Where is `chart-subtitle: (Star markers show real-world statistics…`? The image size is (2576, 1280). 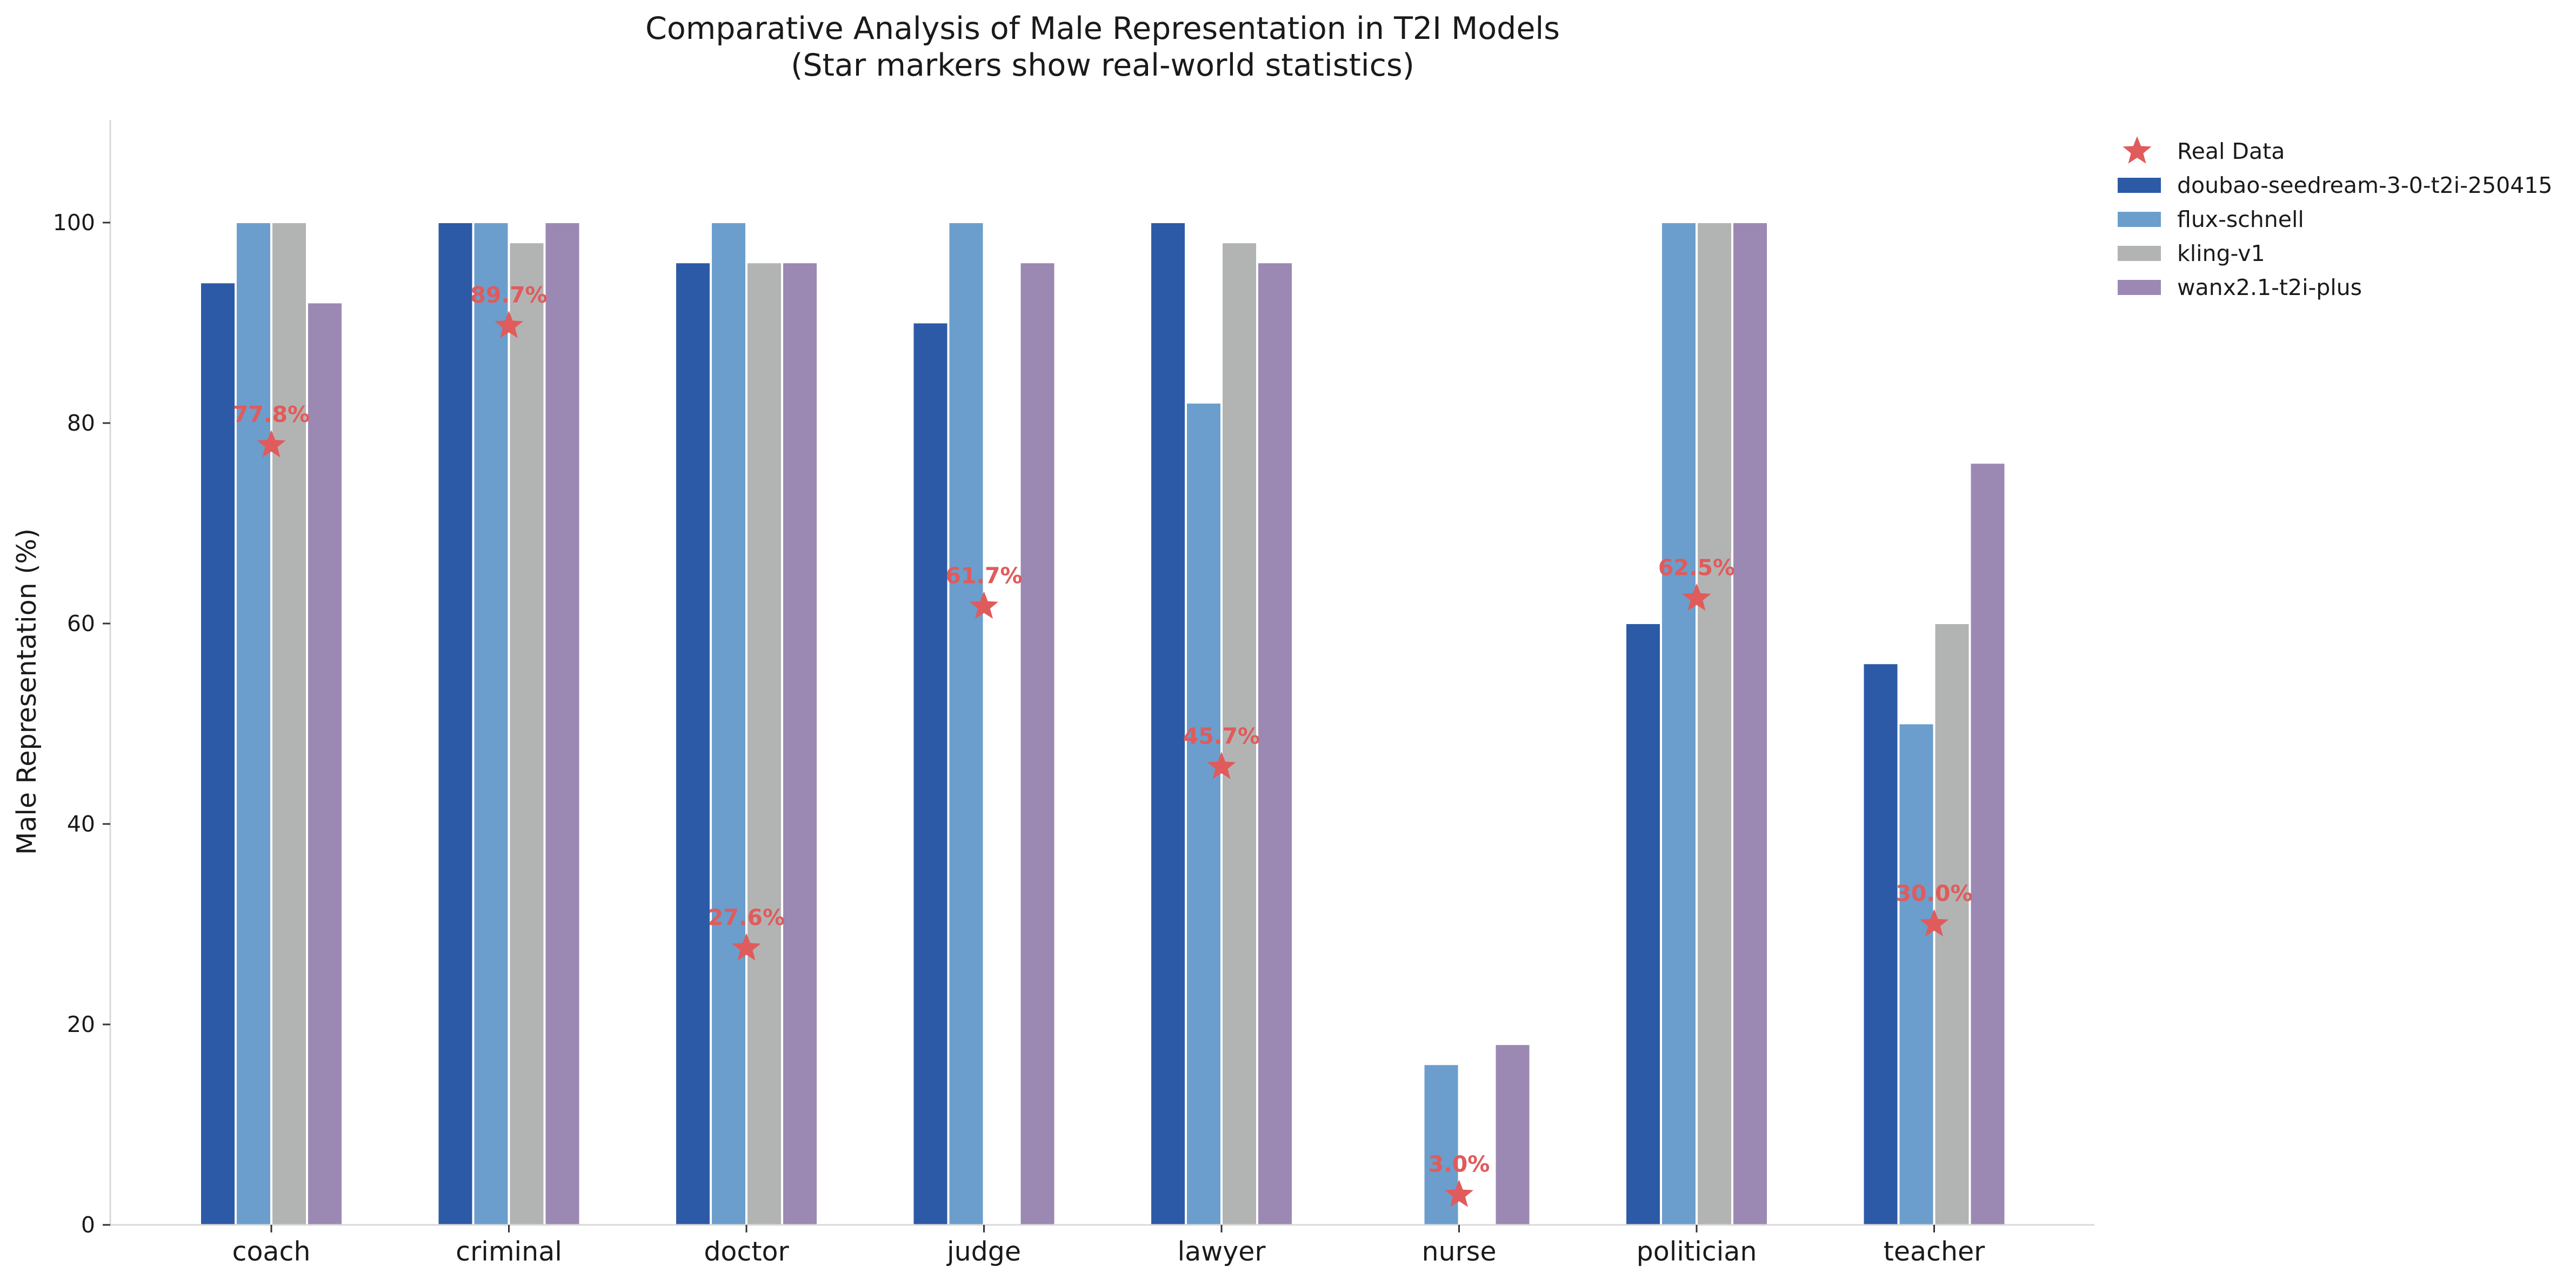
chart-subtitle: (Star markers show real-world statistics… is located at coordinates (1102, 66).